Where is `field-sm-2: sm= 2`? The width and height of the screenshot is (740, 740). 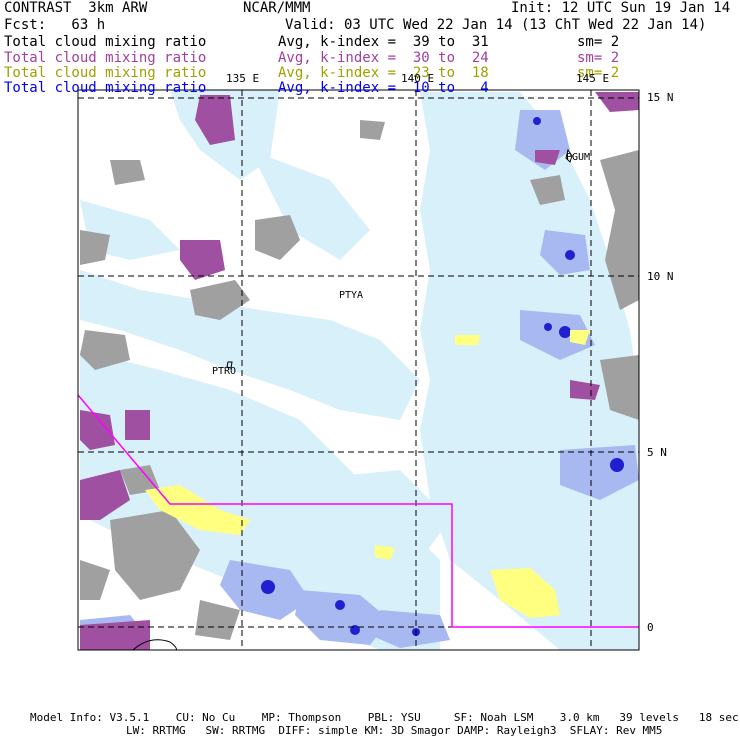 field-sm-2: sm= 2 is located at coordinates (598, 58).